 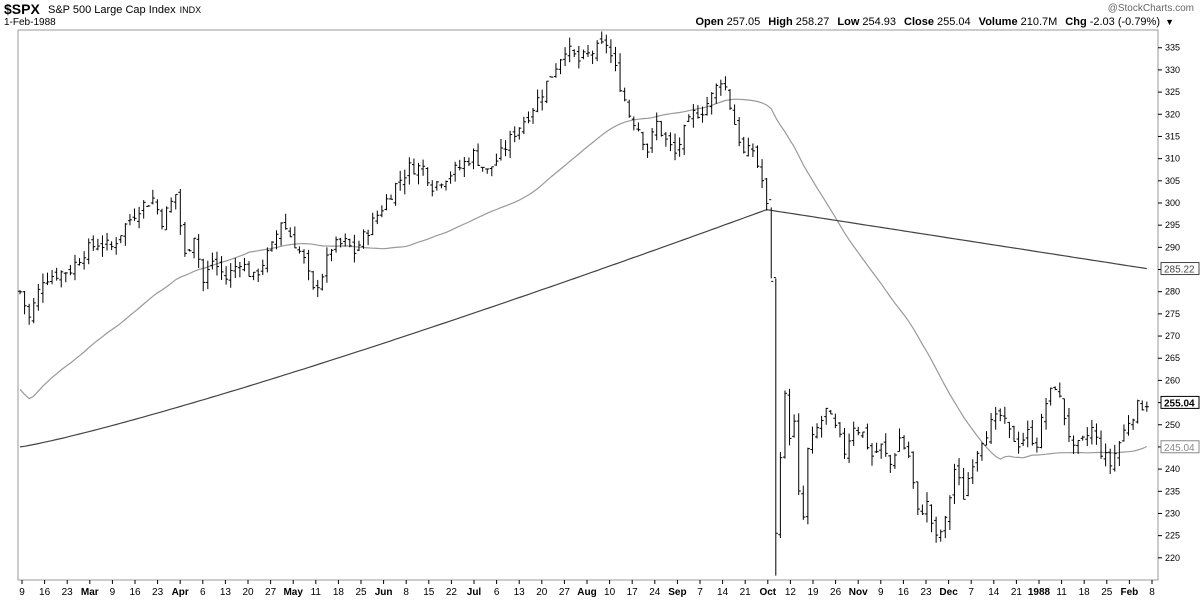 What do you see at coordinates (1172, 358) in the screenshot?
I see `y-tick-label: 265` at bounding box center [1172, 358].